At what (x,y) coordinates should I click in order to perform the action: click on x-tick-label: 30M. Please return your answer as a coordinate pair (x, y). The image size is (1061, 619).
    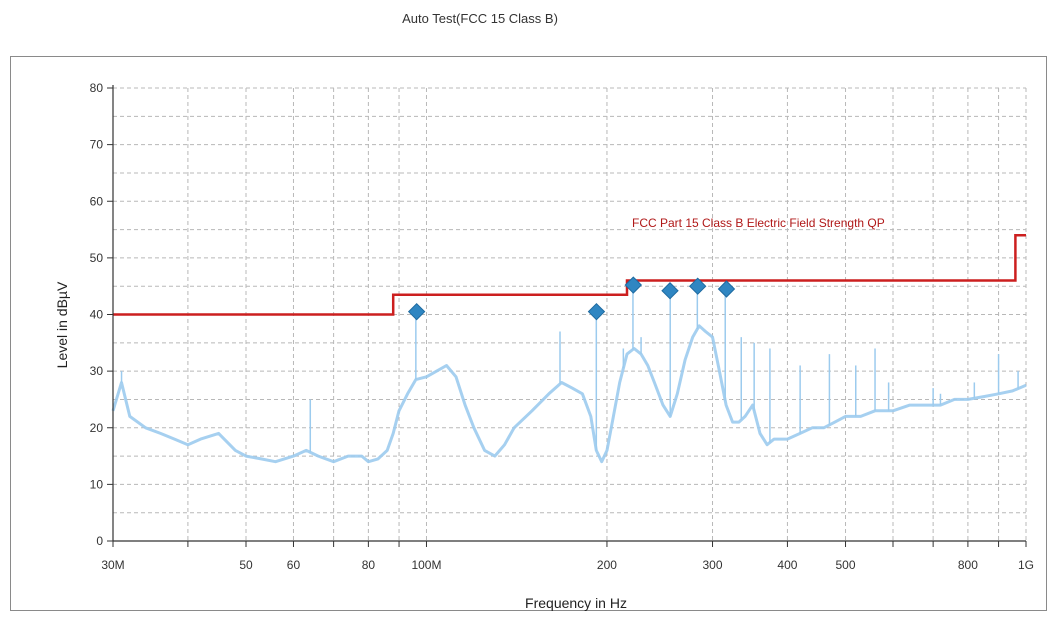
    Looking at the image, I should click on (112, 565).